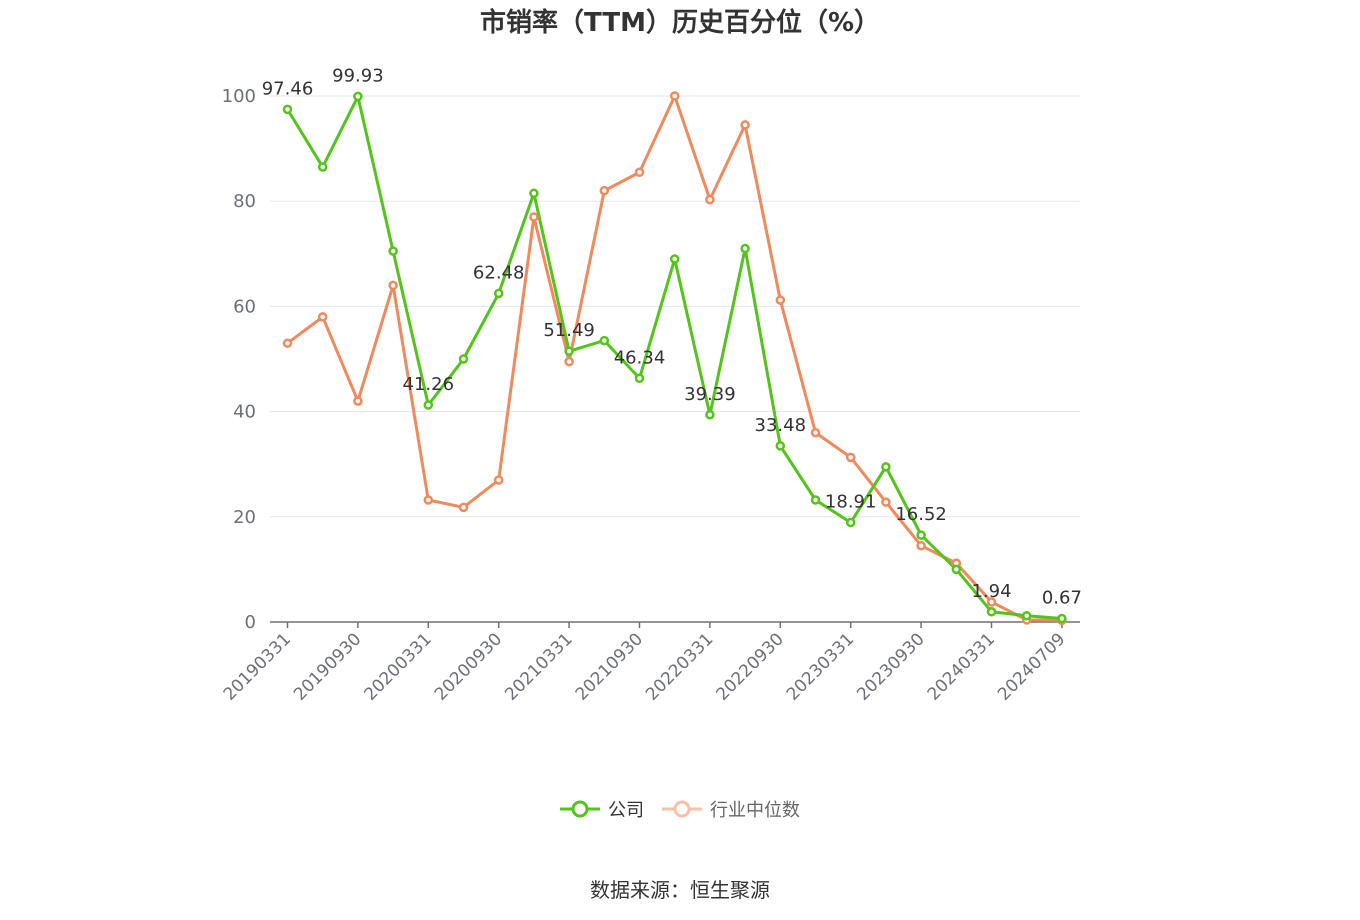 This screenshot has height=920, width=1360. What do you see at coordinates (640, 357) in the screenshot?
I see `data-label: 46.34` at bounding box center [640, 357].